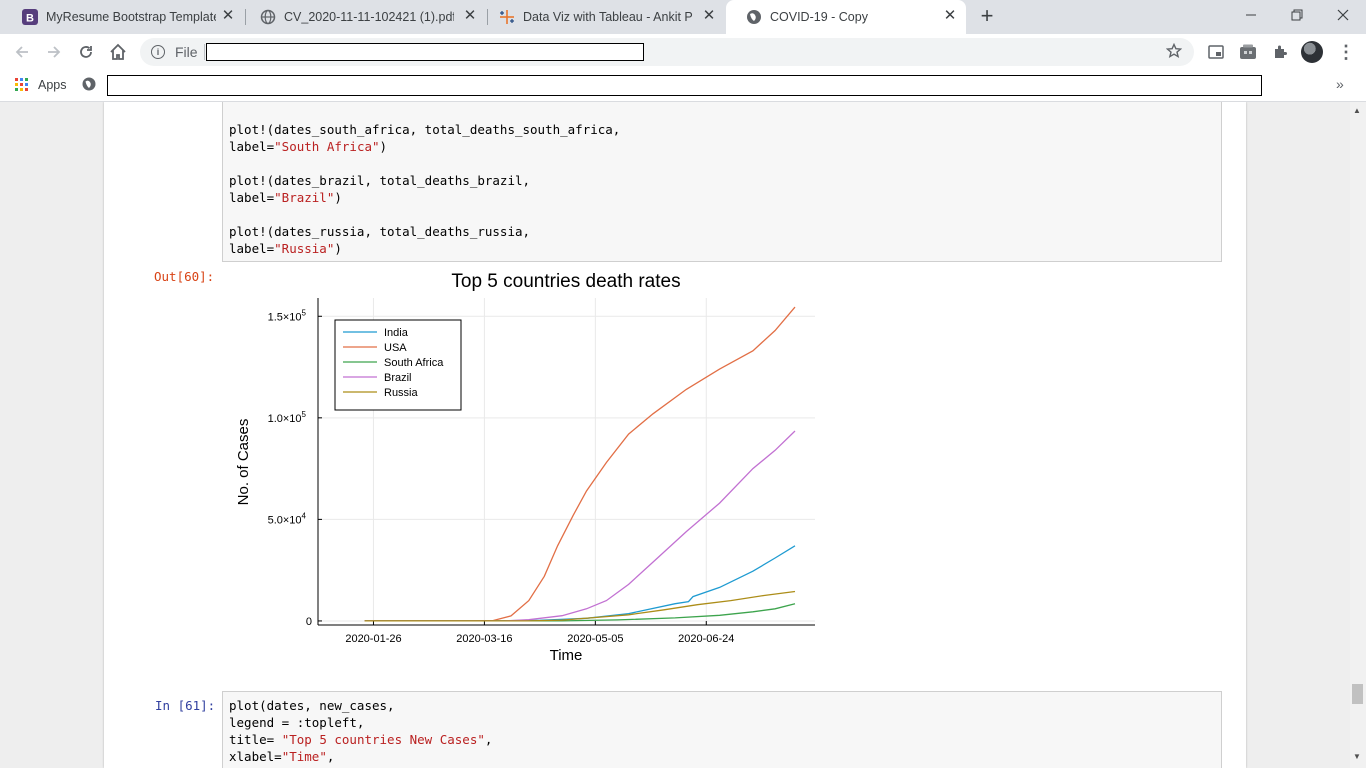 The height and width of the screenshot is (768, 1366). Describe the element at coordinates (1357, 756) in the screenshot. I see `scroll-down-arrow: ▼` at that location.